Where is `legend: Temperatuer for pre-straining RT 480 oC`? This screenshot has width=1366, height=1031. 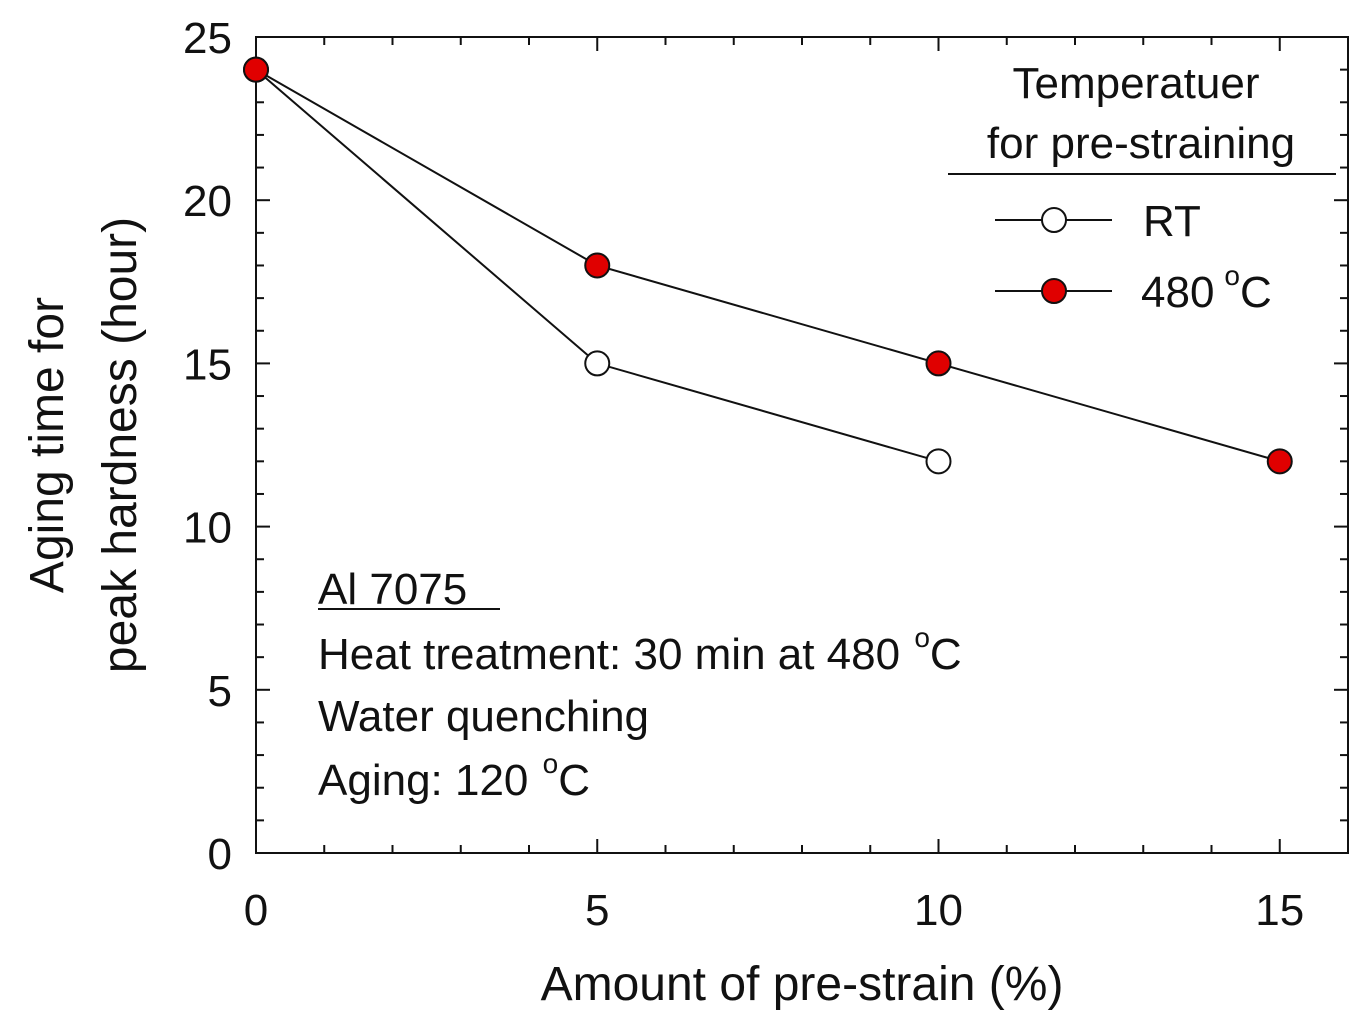 legend: Temperatuer for pre-straining RT 480 oC is located at coordinates (1142, 188).